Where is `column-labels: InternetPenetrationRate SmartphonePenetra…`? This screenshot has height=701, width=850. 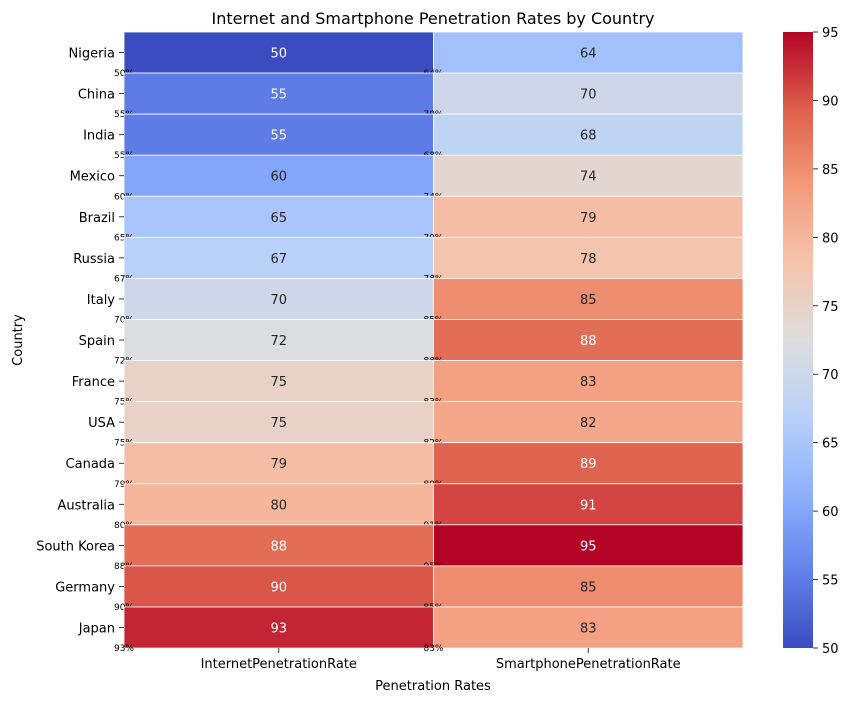
column-labels: InternetPenetrationRate SmartphonePenetra… is located at coordinates (441, 660).